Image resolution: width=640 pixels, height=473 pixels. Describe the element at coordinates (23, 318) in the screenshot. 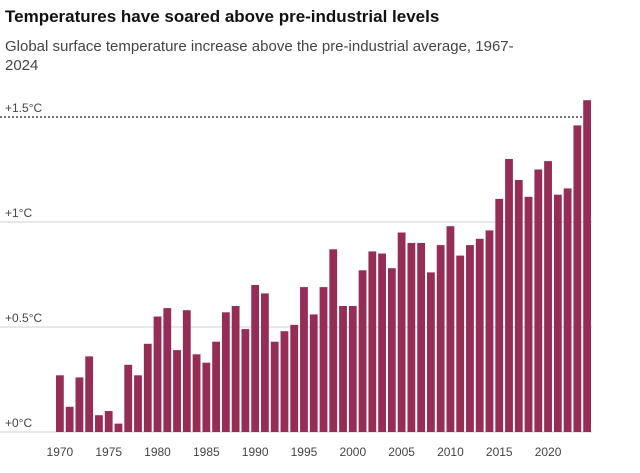

I see `y-tick-label: +0.5°C` at that location.